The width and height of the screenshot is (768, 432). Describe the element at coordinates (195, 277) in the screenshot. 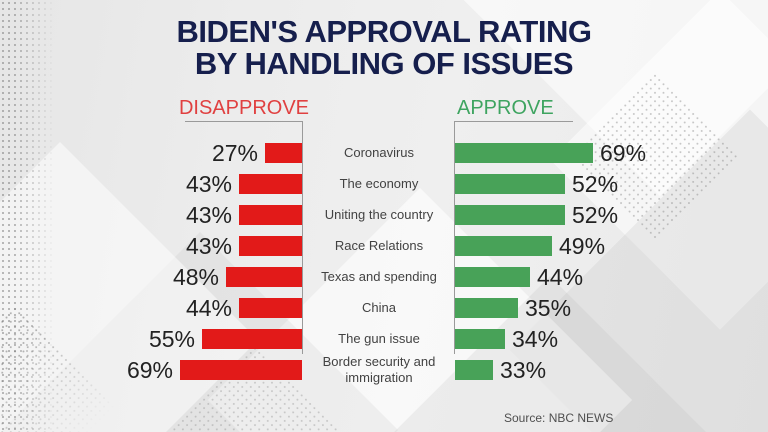

I see `disapprove-value-label: 48%` at that location.